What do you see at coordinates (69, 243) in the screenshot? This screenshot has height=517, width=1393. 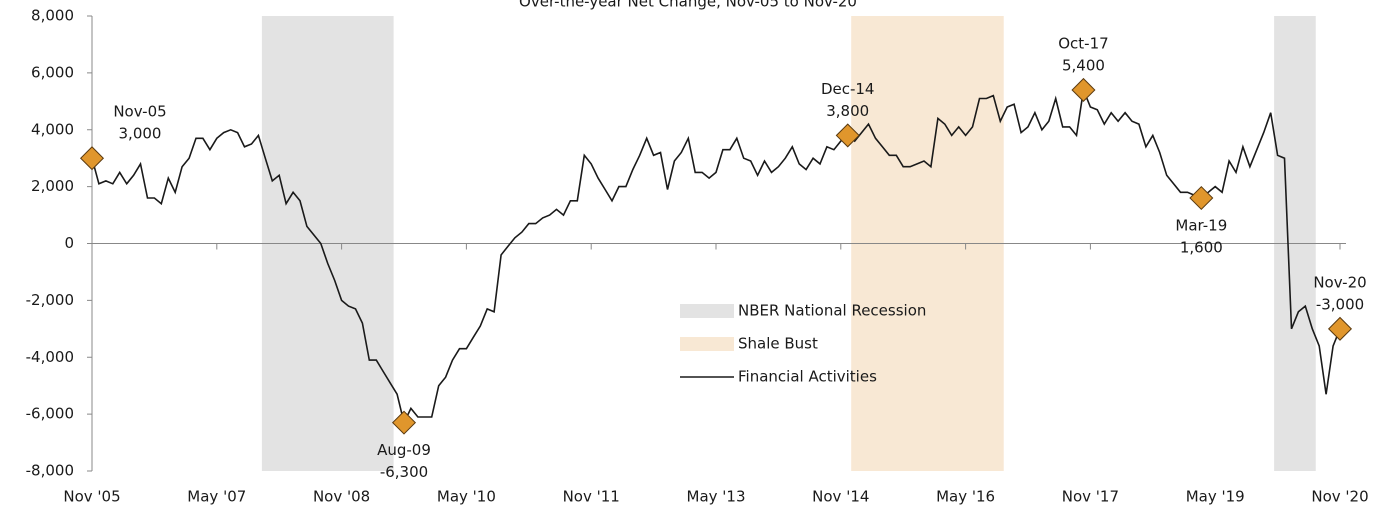 I see `y-tick-label: 0` at bounding box center [69, 243].